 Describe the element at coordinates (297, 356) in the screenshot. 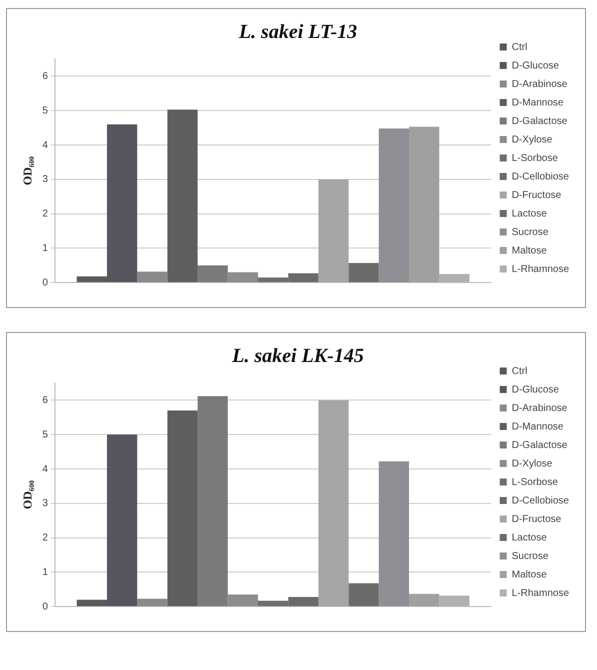

I see `chart-title: L. sakei LK-145` at that location.